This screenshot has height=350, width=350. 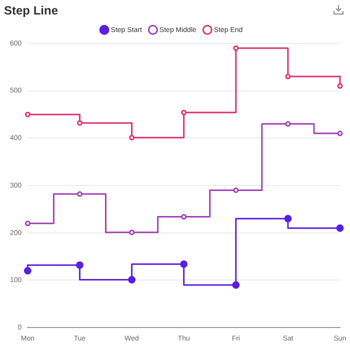 What do you see at coordinates (31, 11) in the screenshot?
I see `chart-title: Step Line` at bounding box center [31, 11].